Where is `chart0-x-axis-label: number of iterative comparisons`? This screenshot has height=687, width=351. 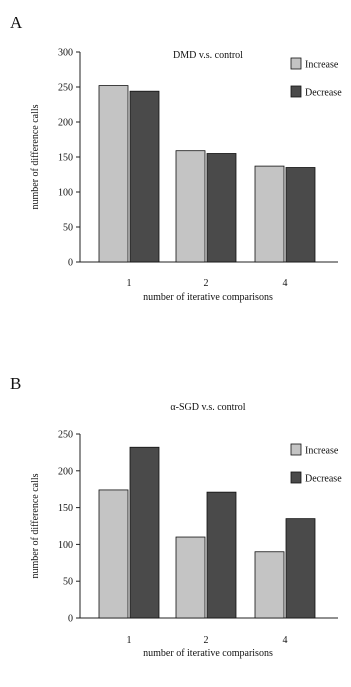
chart0-x-axis-label: number of iterative comparisons is located at coordinates (208, 297).